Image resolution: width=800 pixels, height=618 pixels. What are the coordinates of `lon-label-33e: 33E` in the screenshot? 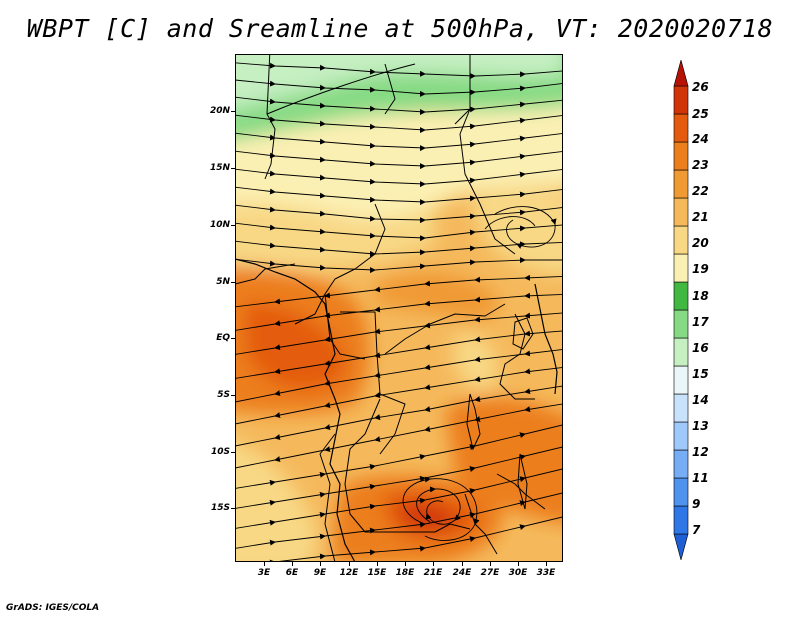 It's located at (546, 573).